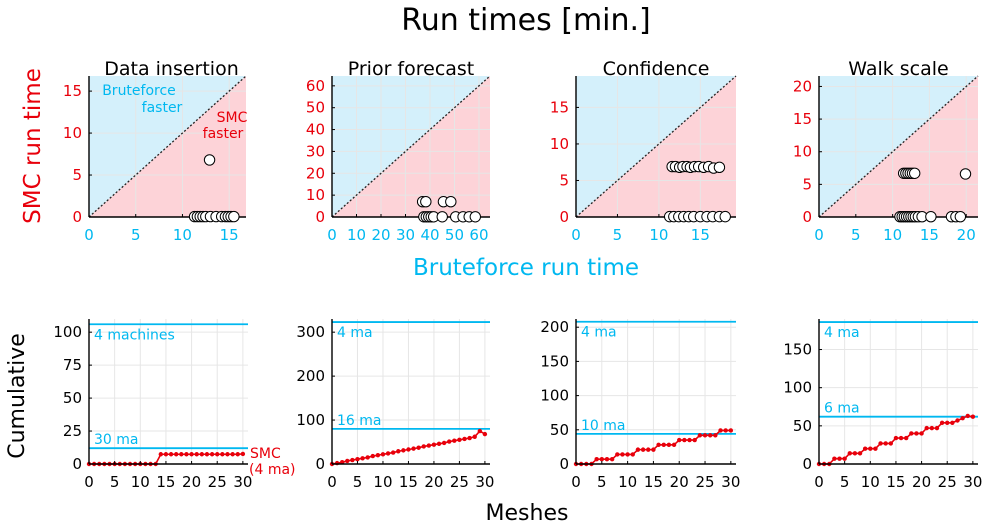 This screenshot has height=528, width=997. I want to click on y-tick-label: 10, so click(559, 144).